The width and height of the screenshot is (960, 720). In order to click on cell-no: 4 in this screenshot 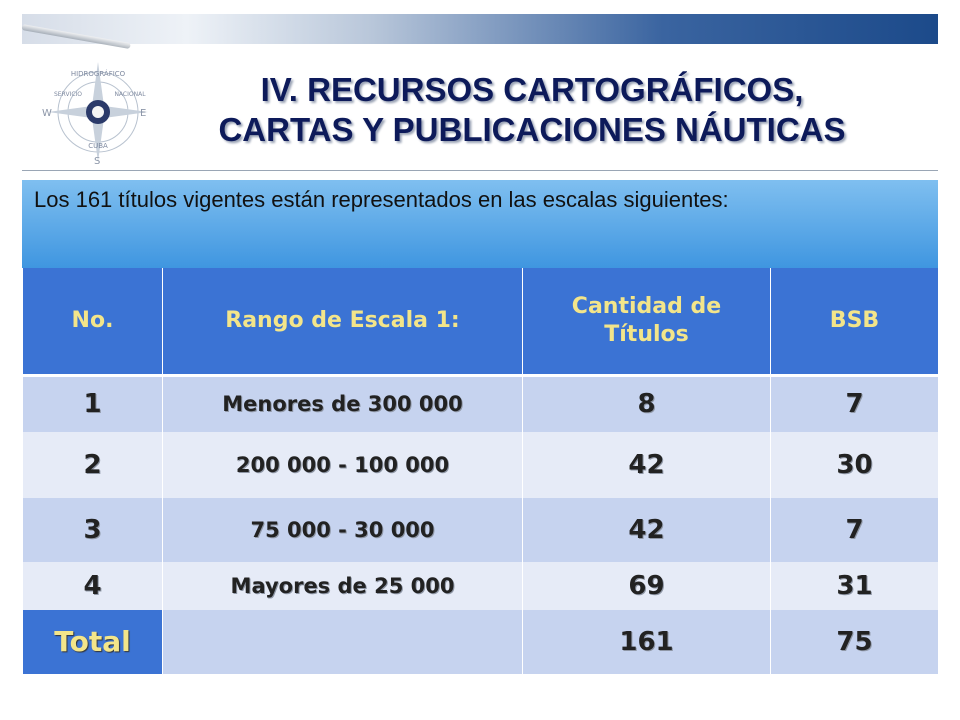, I will do `click(92, 585)`.